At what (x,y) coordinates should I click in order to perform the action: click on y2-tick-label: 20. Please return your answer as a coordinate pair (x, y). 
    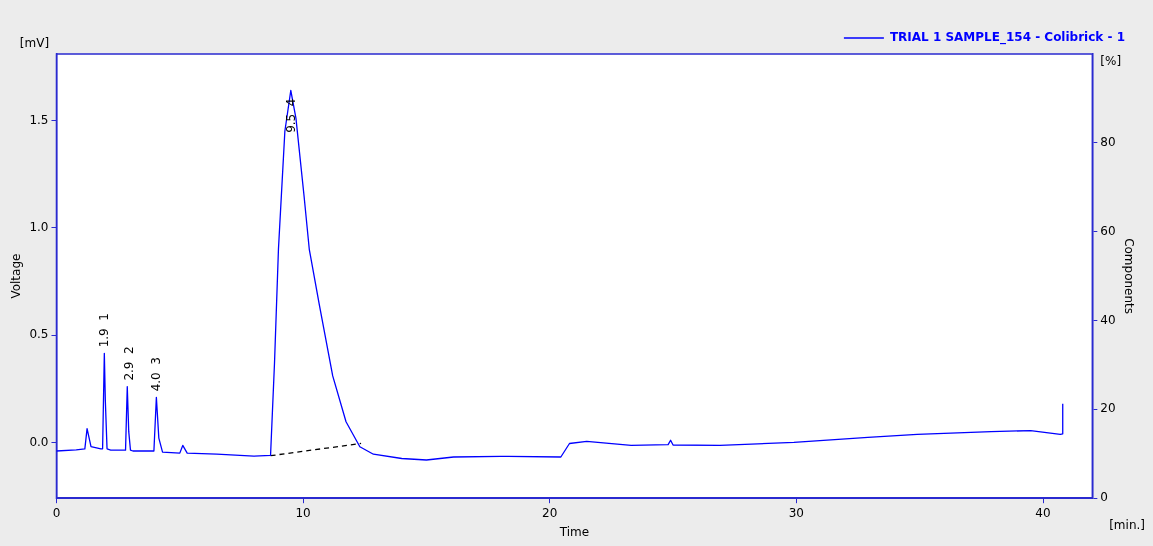
    Looking at the image, I should click on (1108, 408).